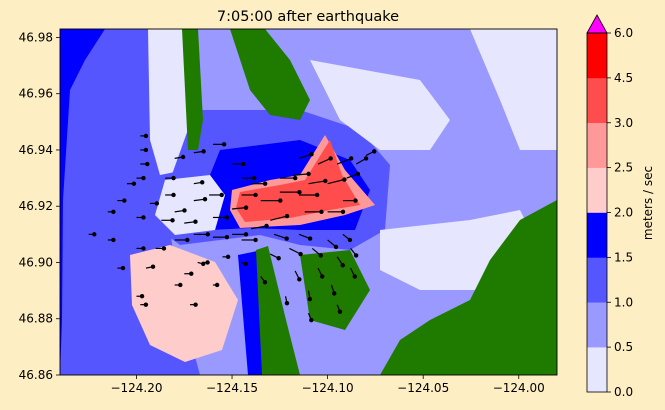  Describe the element at coordinates (623, 78) in the screenshot. I see `colorbar-tick-label: 4.5` at that location.